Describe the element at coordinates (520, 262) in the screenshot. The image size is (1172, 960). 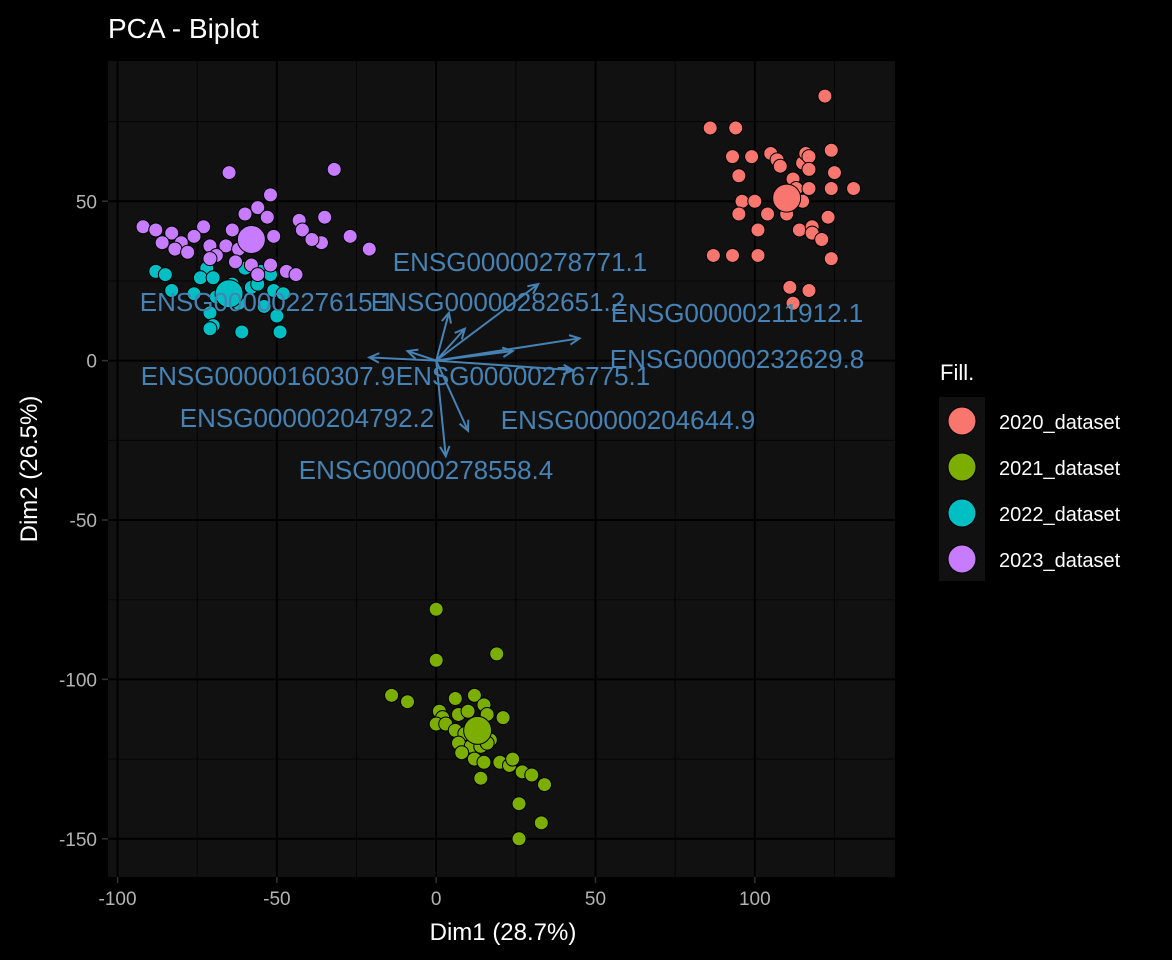
I see `loading-label: ENSG00000278771.1` at that location.